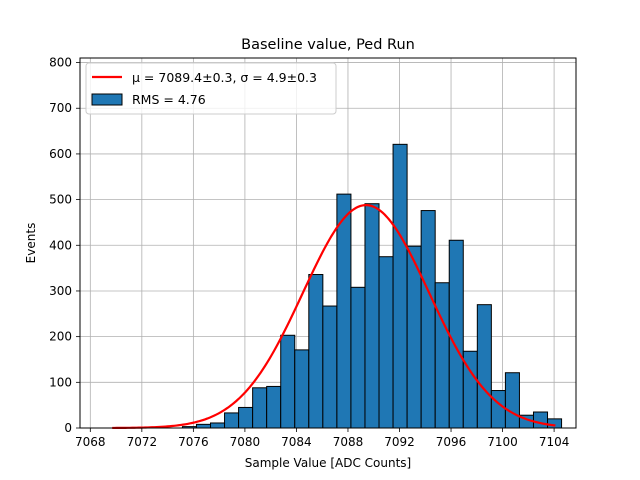  What do you see at coordinates (142, 442) in the screenshot?
I see `x-tick-label: 7072` at bounding box center [142, 442].